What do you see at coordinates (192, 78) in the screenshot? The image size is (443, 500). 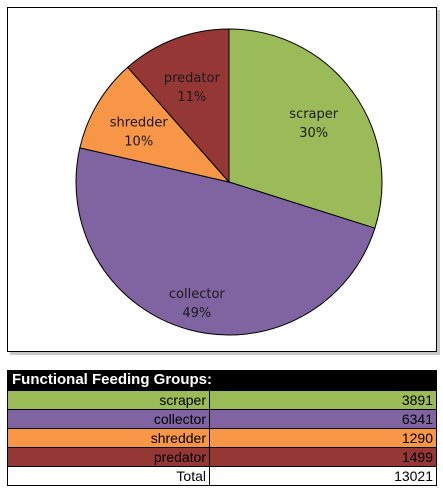 I see `slice-label-predator: predator` at bounding box center [192, 78].